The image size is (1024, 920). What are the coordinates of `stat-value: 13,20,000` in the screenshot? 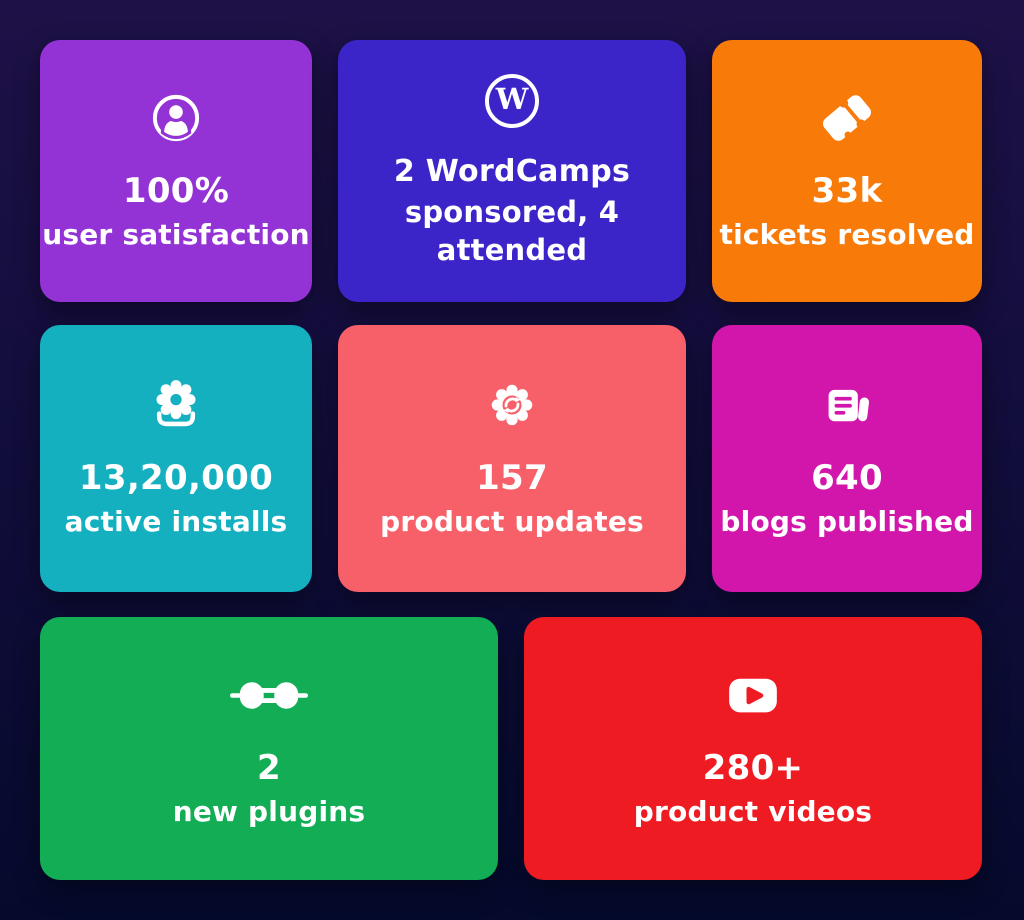 It's located at (176, 478).